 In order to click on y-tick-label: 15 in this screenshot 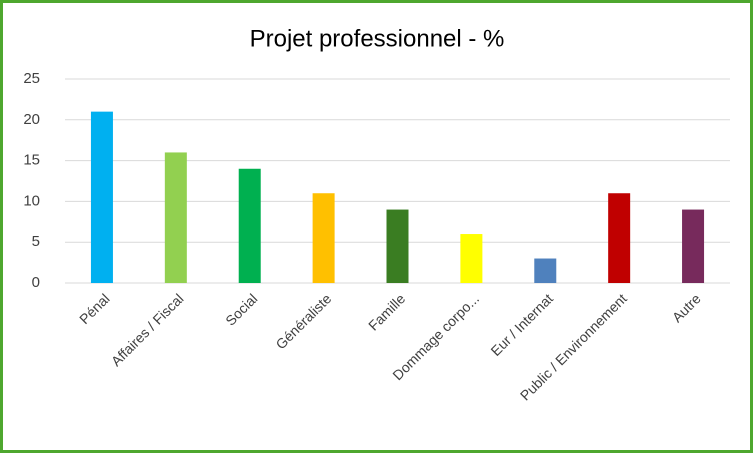, I will do `click(31, 160)`.